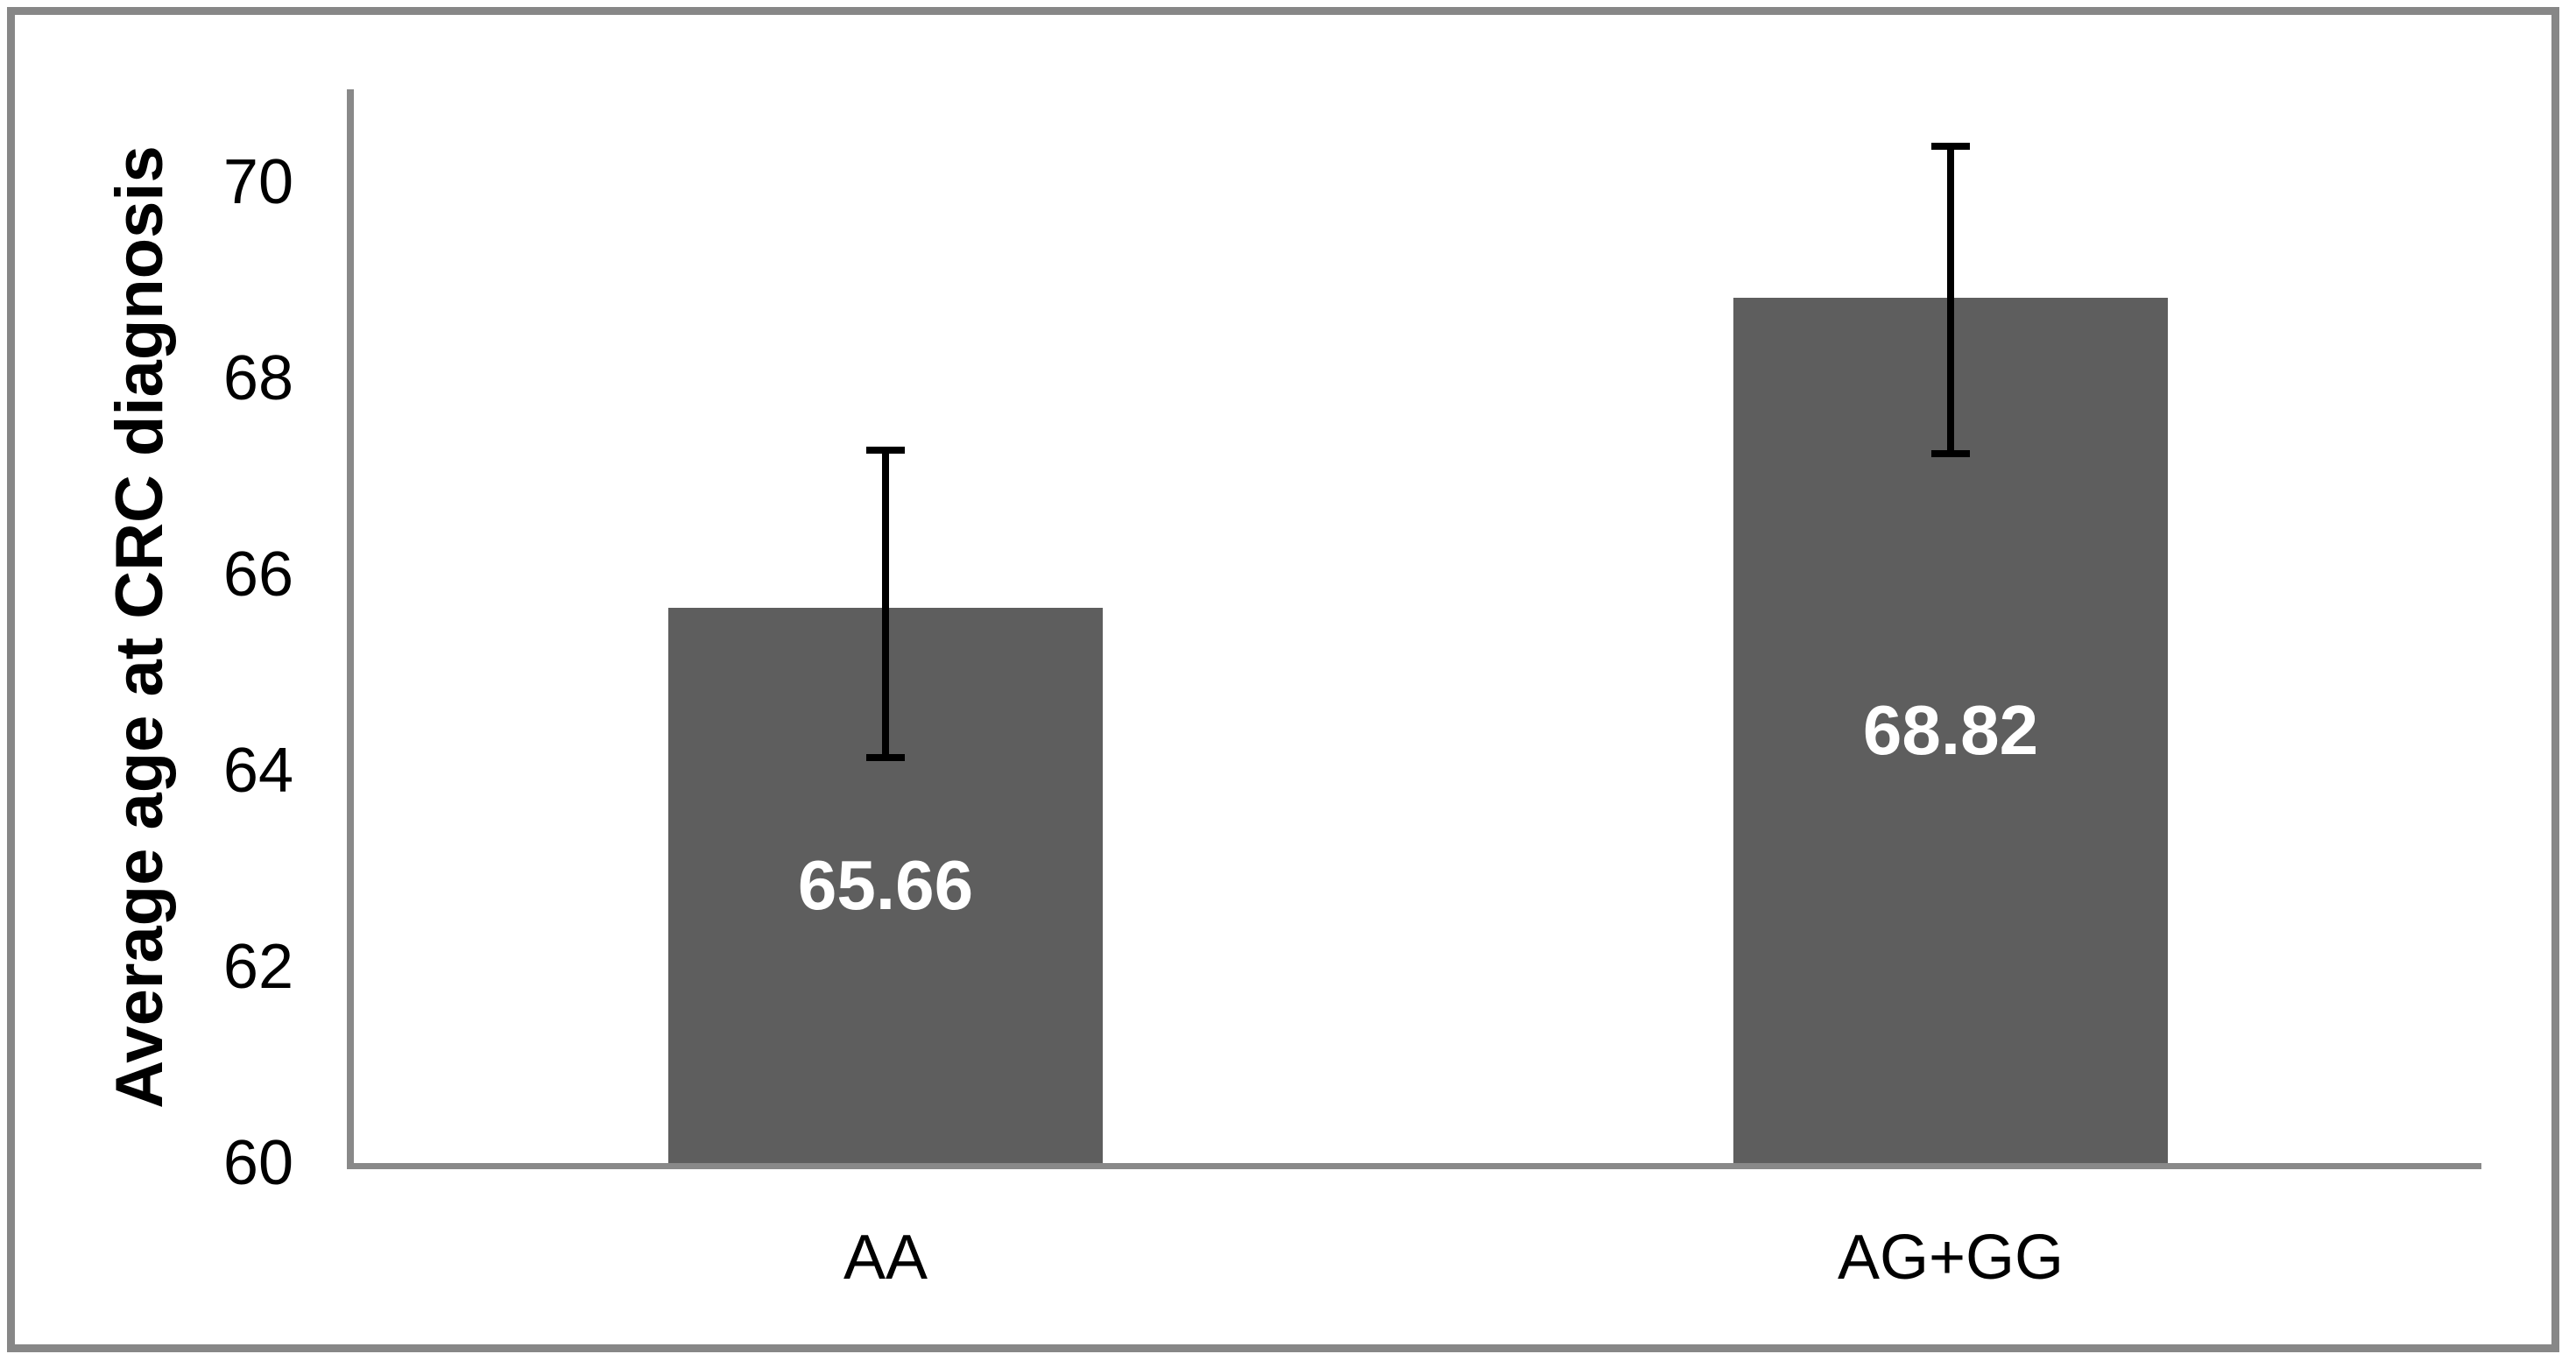 This screenshot has width=2576, height=1361. Describe the element at coordinates (257, 1163) in the screenshot. I see `y-tick-label: 60` at that location.